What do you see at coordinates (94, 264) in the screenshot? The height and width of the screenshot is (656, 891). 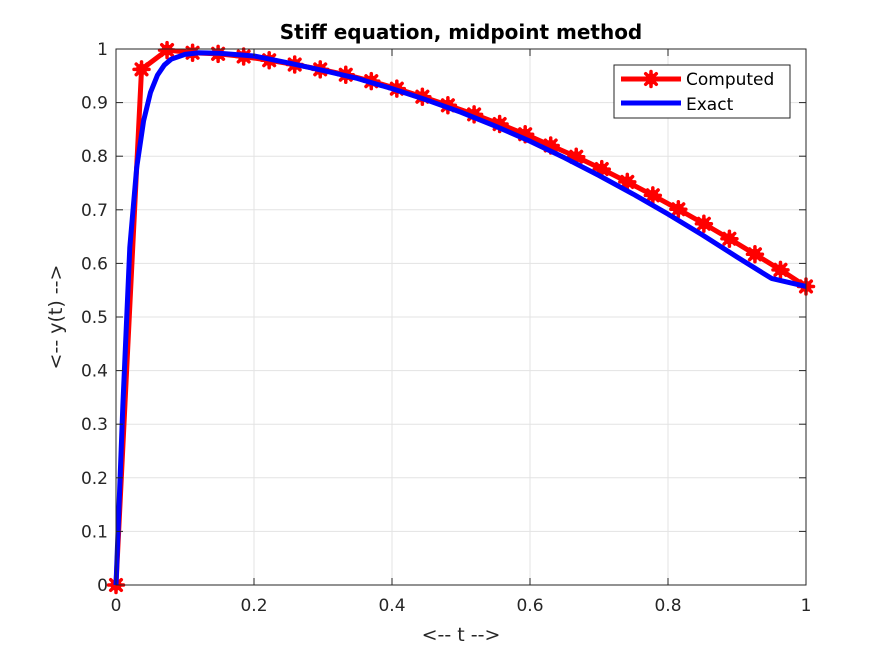 I see `y-tick-label: 0.6` at bounding box center [94, 264].